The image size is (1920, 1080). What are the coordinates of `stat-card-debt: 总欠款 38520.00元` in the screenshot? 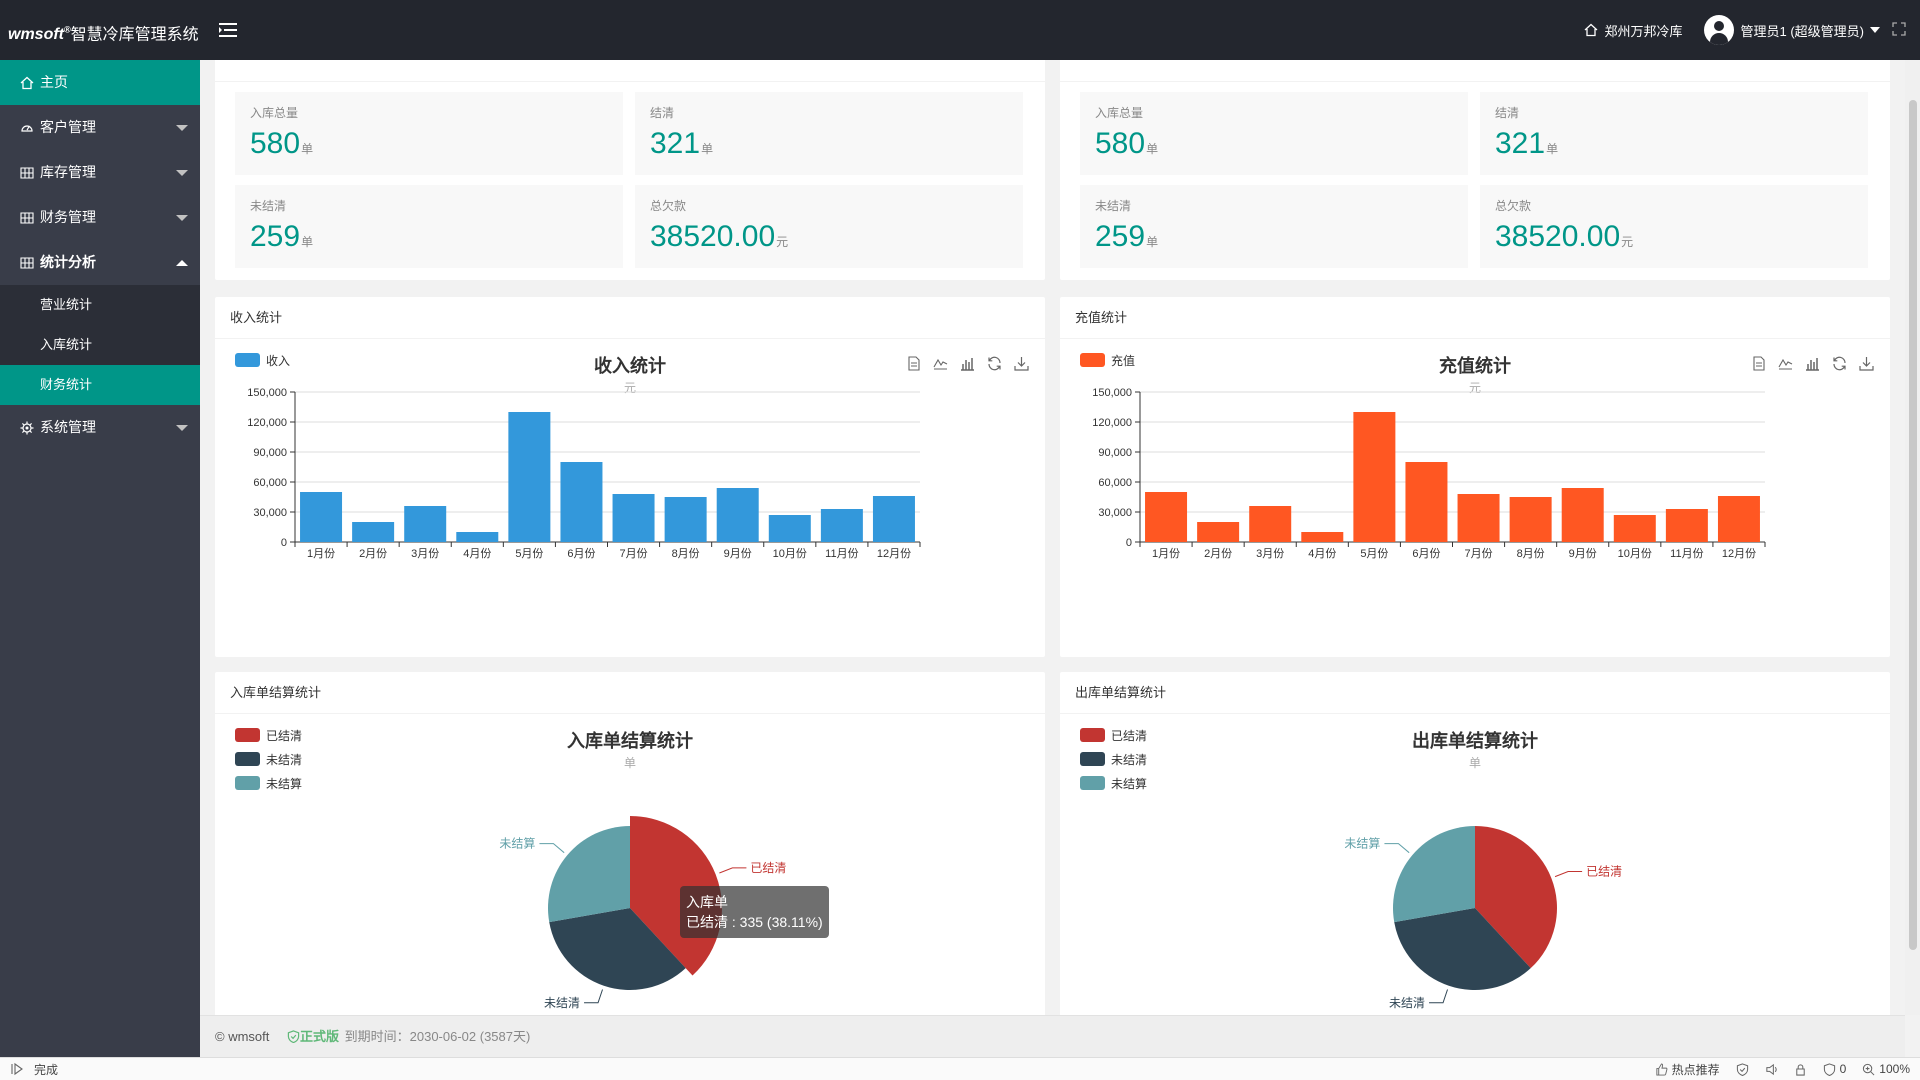 It's located at (1674, 226).